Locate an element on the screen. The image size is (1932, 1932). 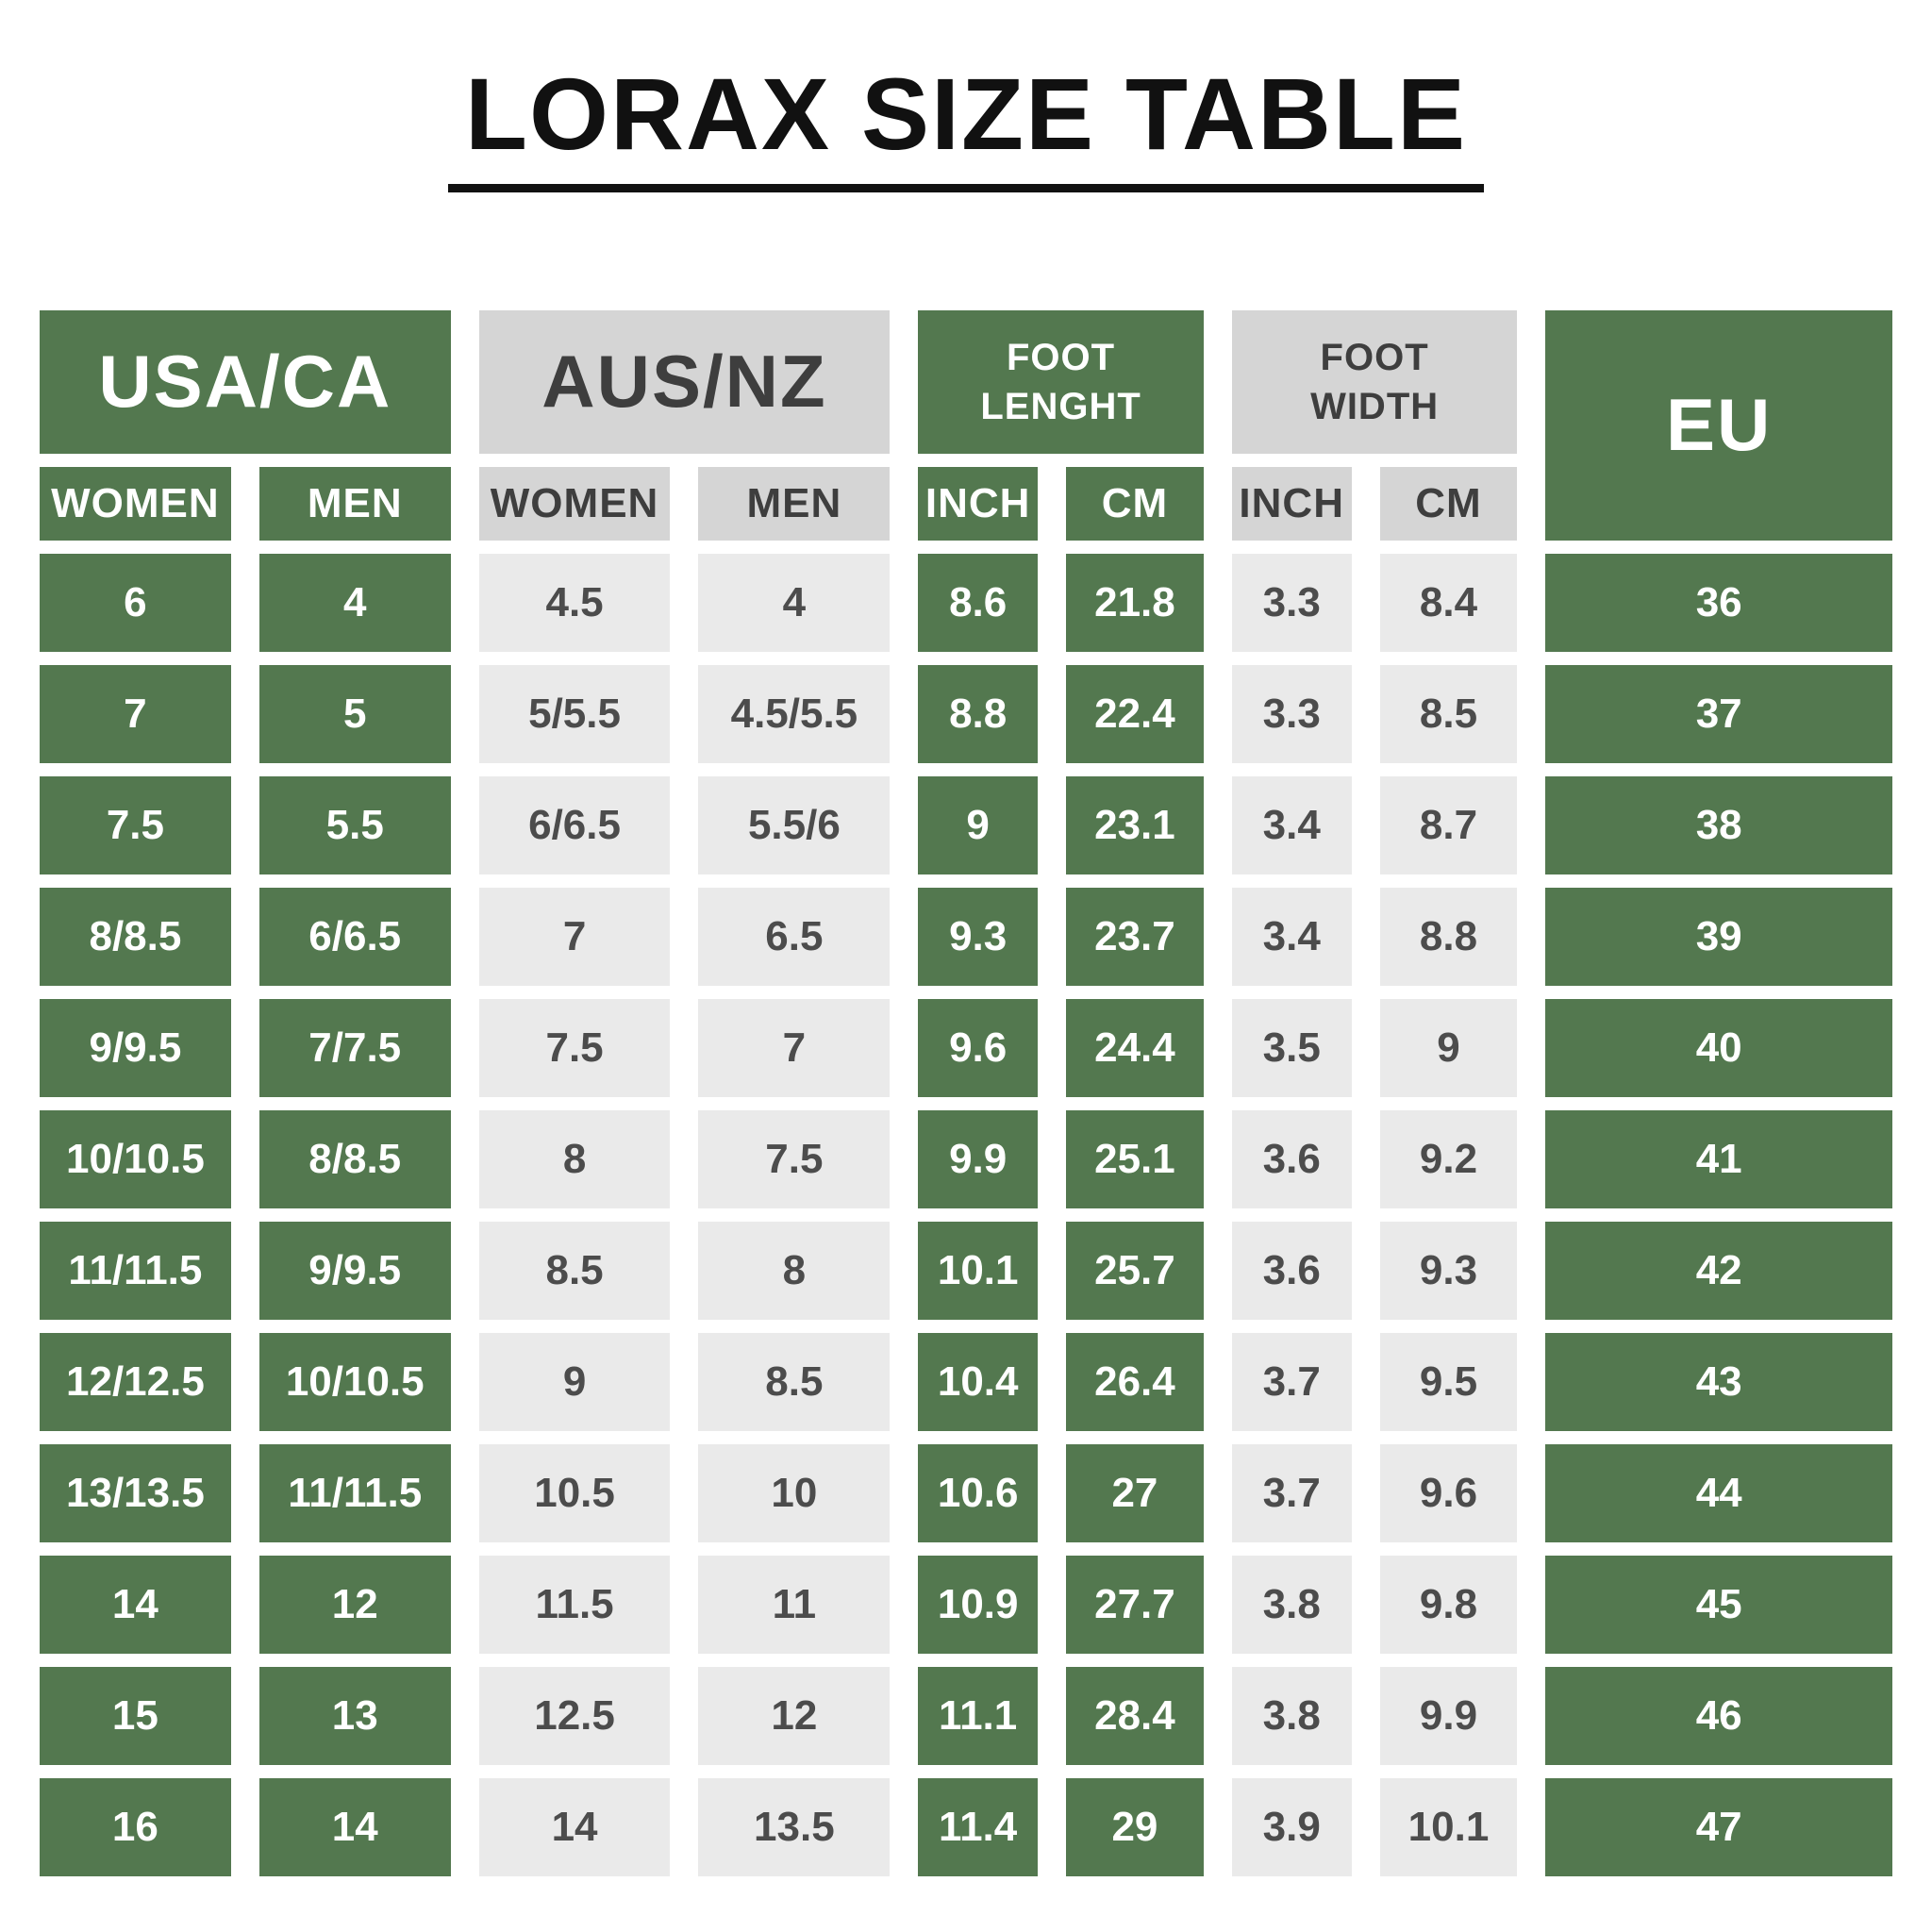
cell-foot-width-cm-row-2: 8.5 is located at coordinates (1449, 714).